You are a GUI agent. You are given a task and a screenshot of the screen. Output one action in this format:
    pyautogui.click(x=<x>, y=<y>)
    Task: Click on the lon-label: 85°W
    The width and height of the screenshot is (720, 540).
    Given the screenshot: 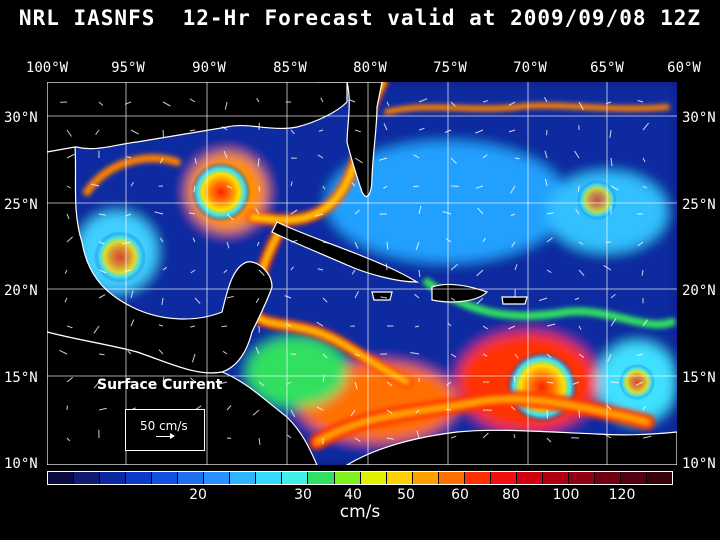 What is the action you would take?
    pyautogui.click(x=290, y=68)
    